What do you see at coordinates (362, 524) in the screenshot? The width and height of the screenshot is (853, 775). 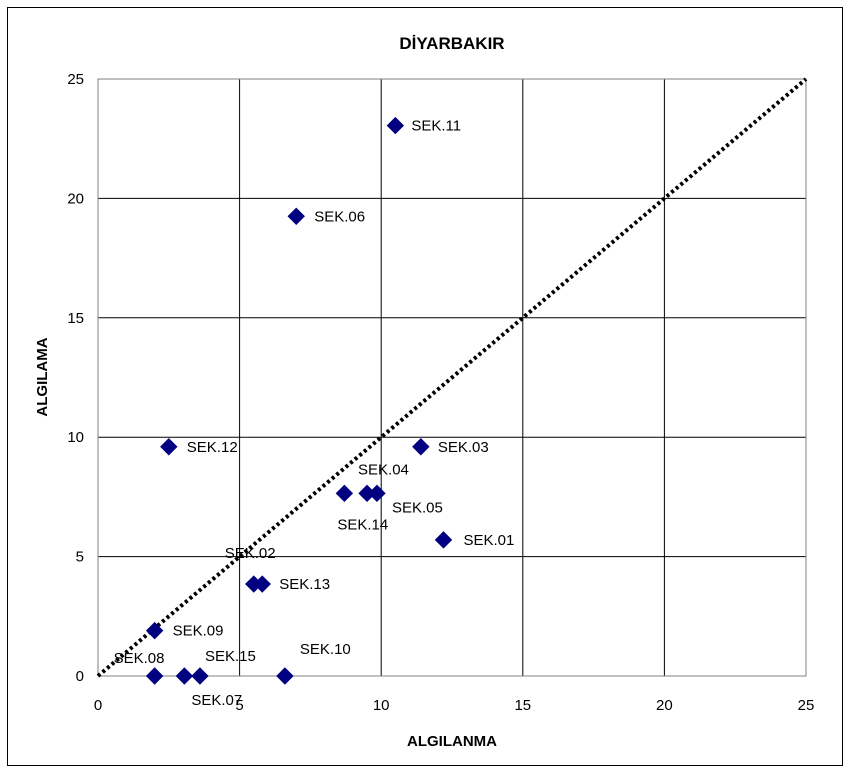 I see `point-label: SEK.14` at bounding box center [362, 524].